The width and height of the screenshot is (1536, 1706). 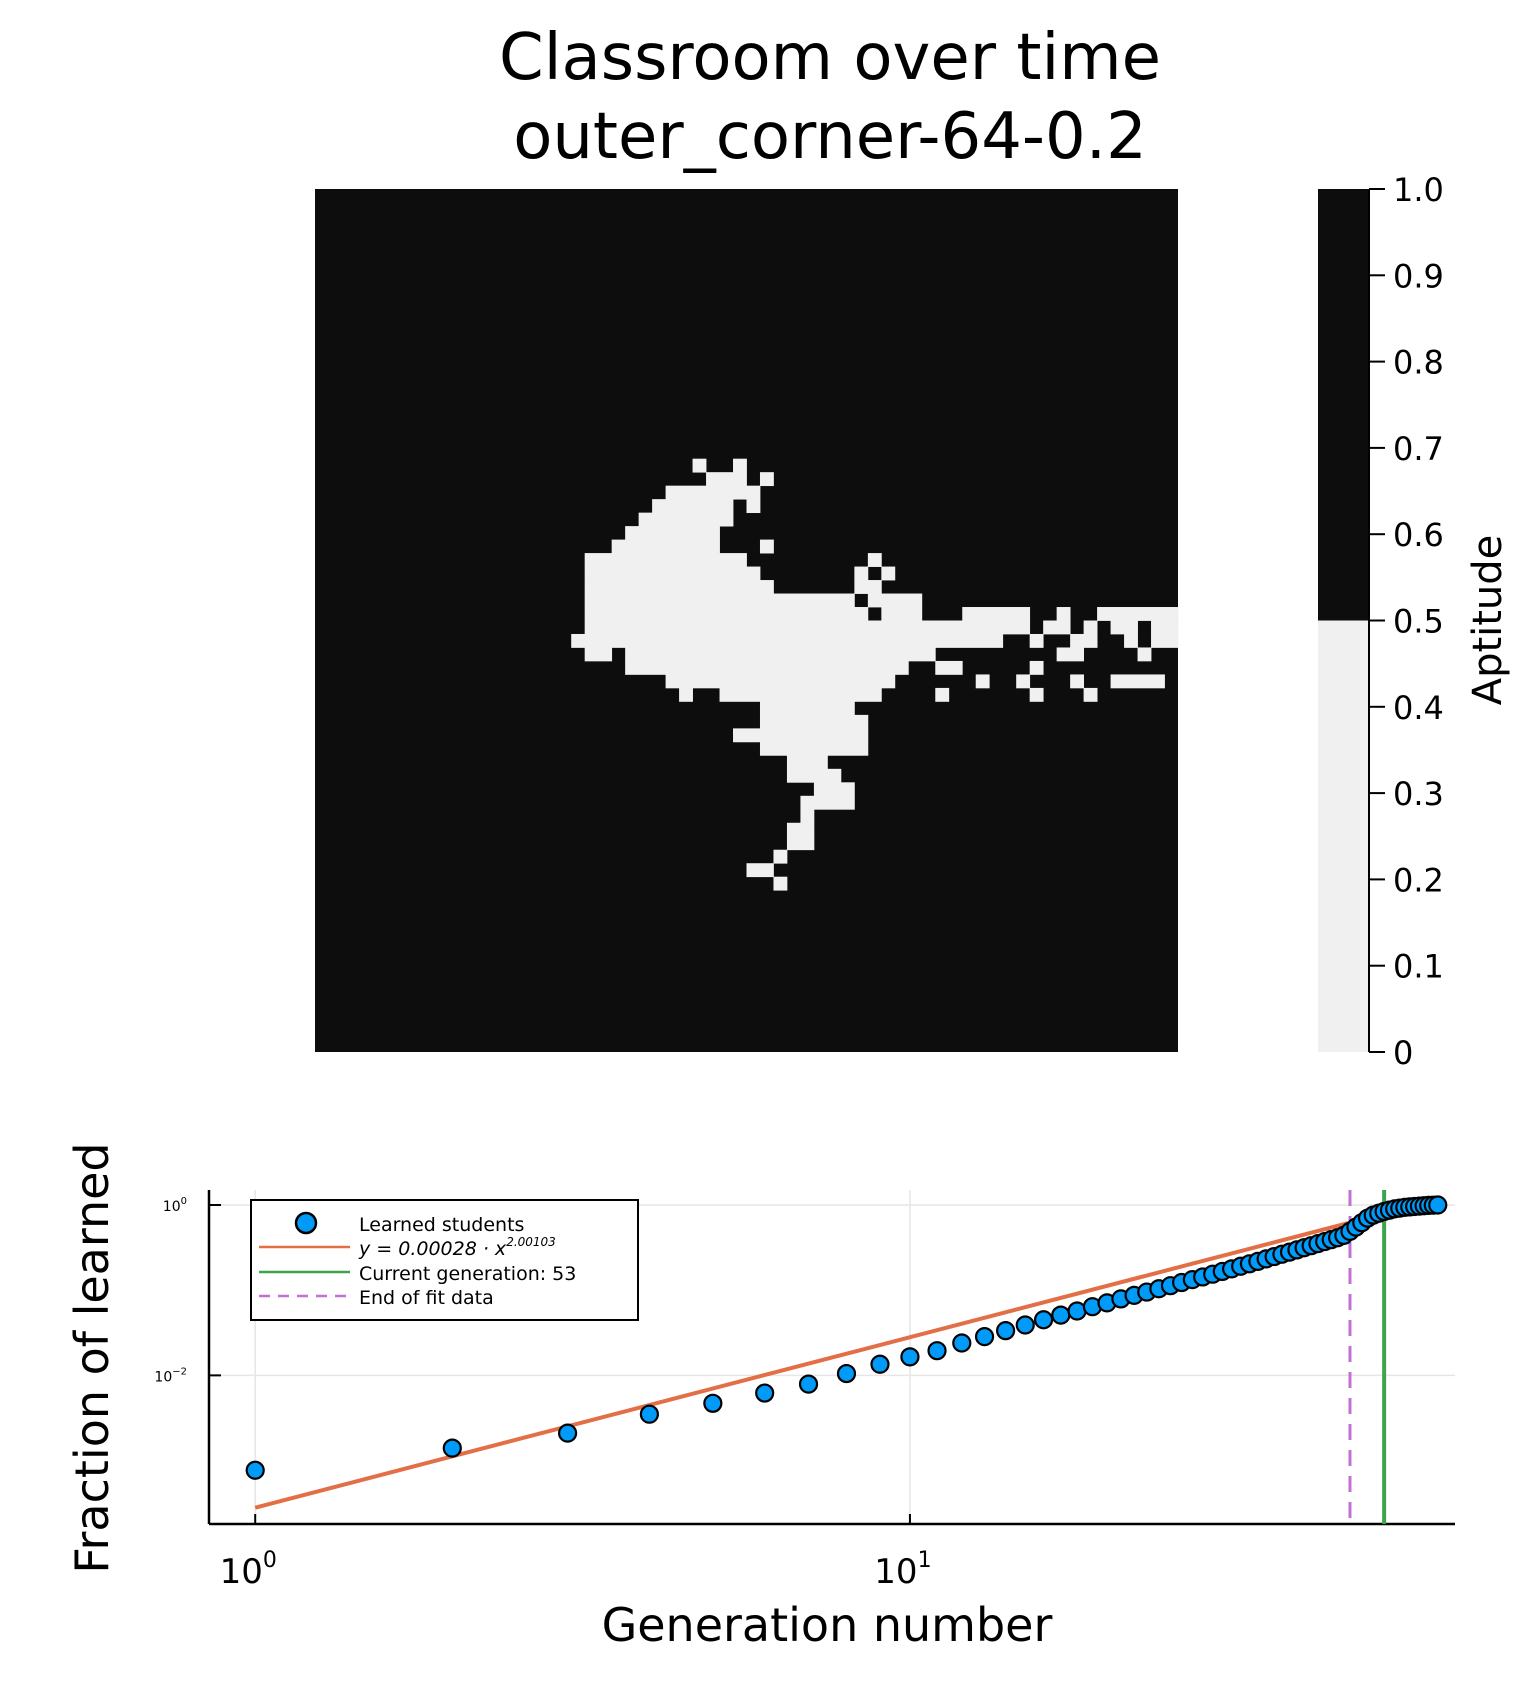 I want to click on chart-title-line1: Classroom over time, so click(x=830, y=58).